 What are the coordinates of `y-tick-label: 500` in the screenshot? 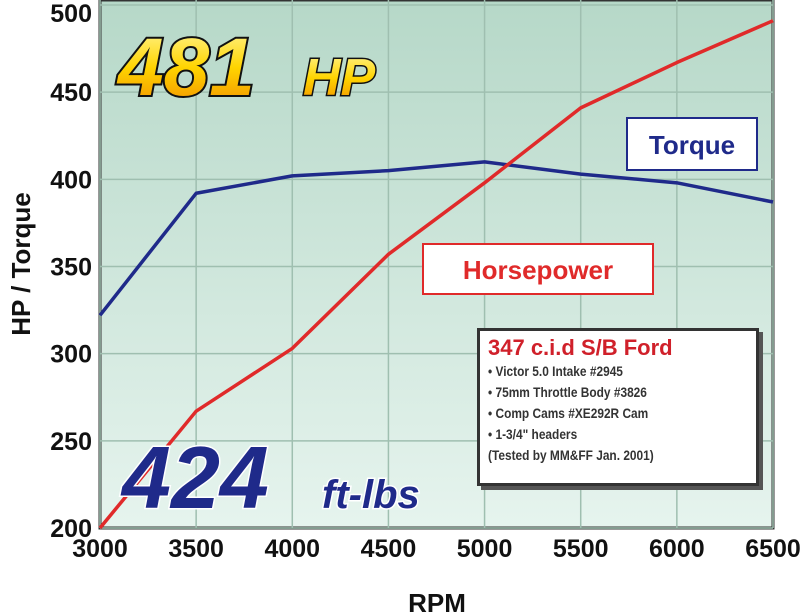 It's located at (71, 14).